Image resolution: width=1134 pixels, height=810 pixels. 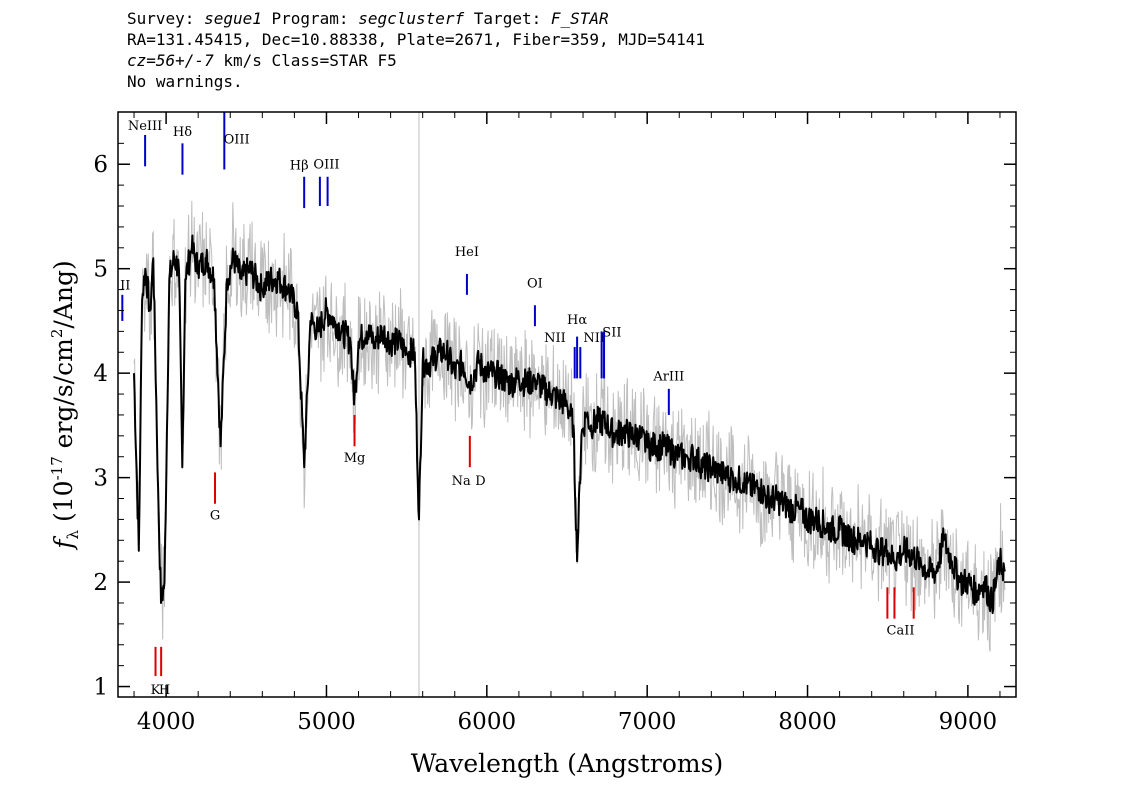 I want to click on emission-label-6: HeI, so click(x=467, y=252).